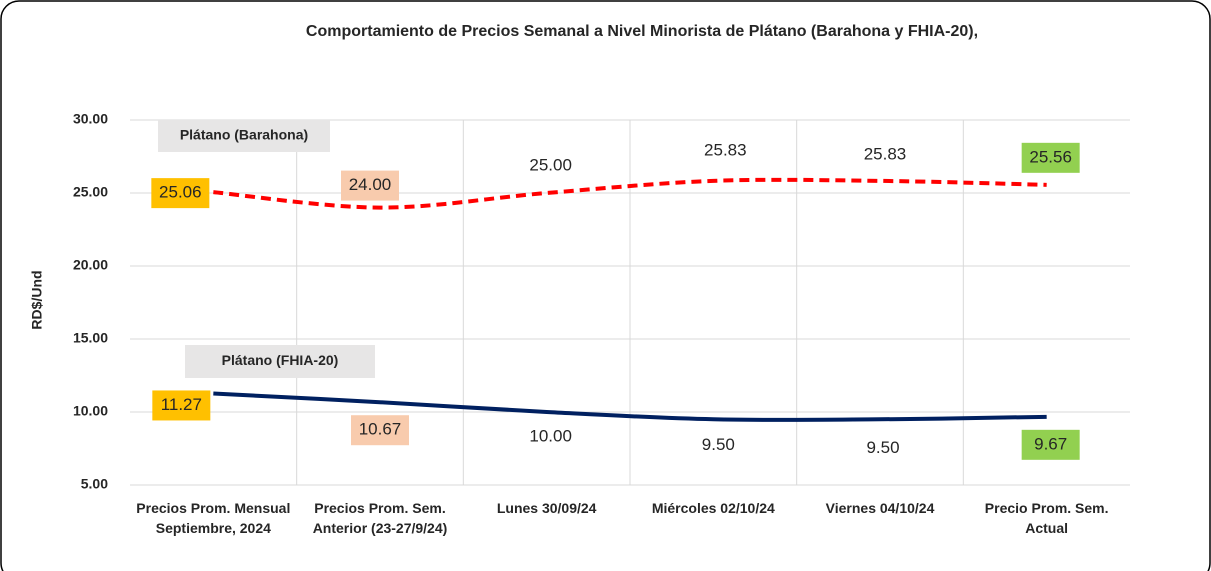 The image size is (1211, 571). I want to click on value-label: 11.27, so click(181, 404).